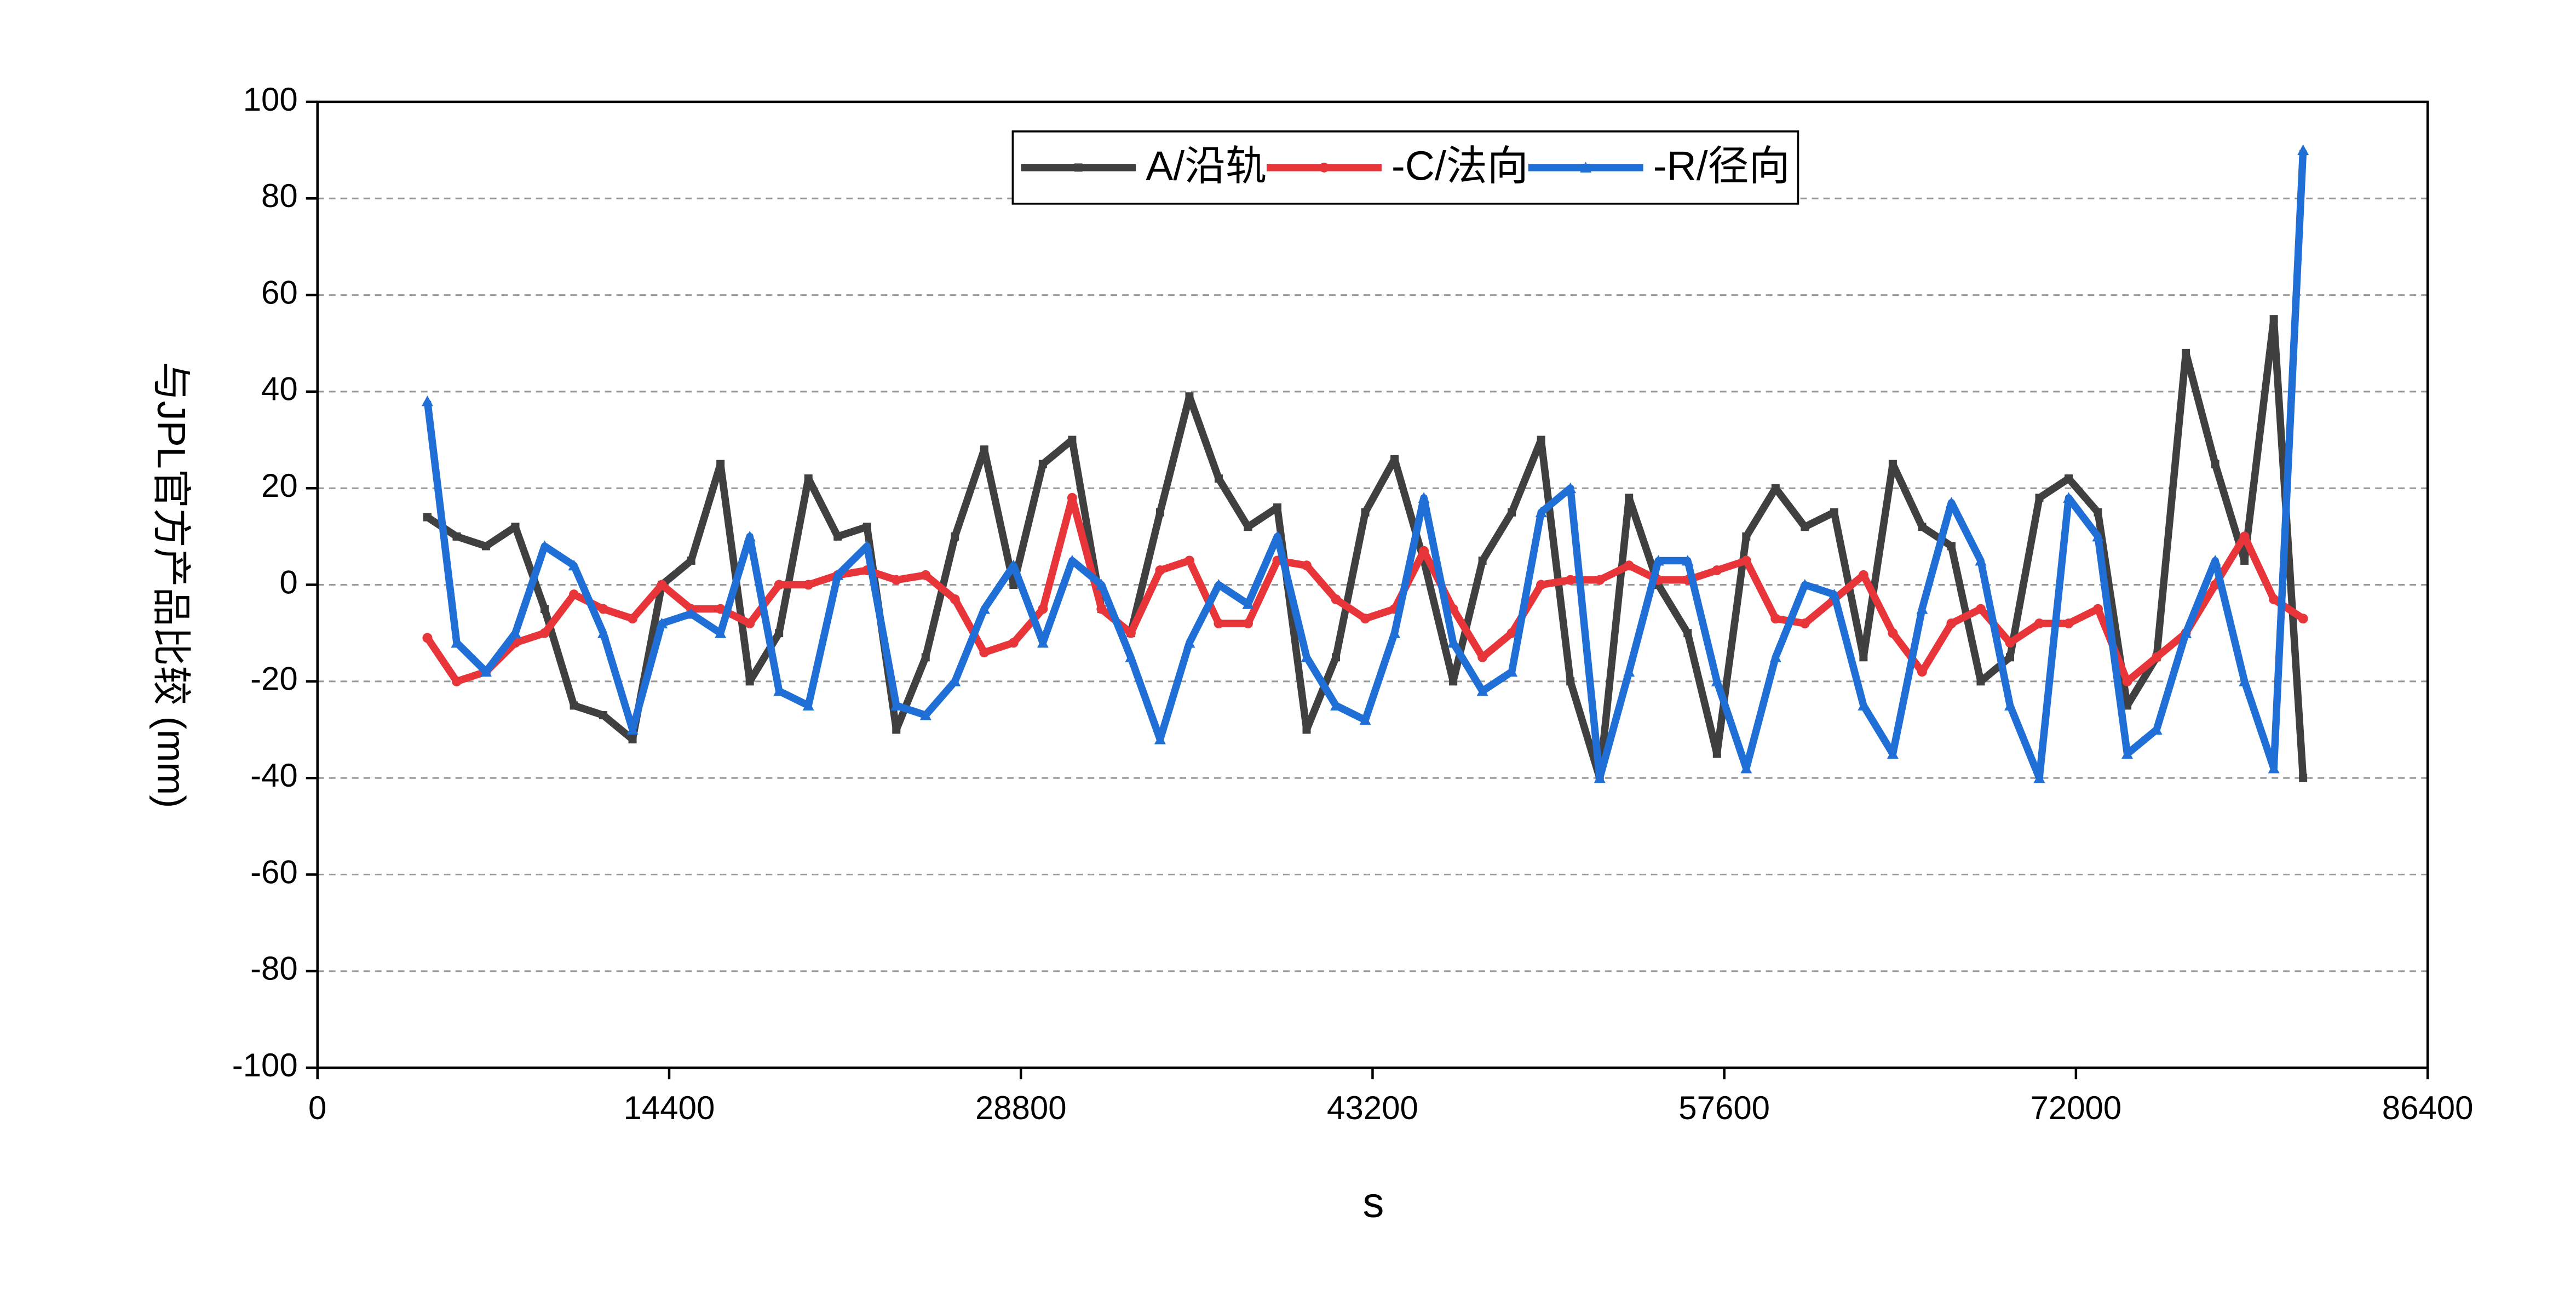  I want to click on y-tick-label: -80, so click(274, 968).